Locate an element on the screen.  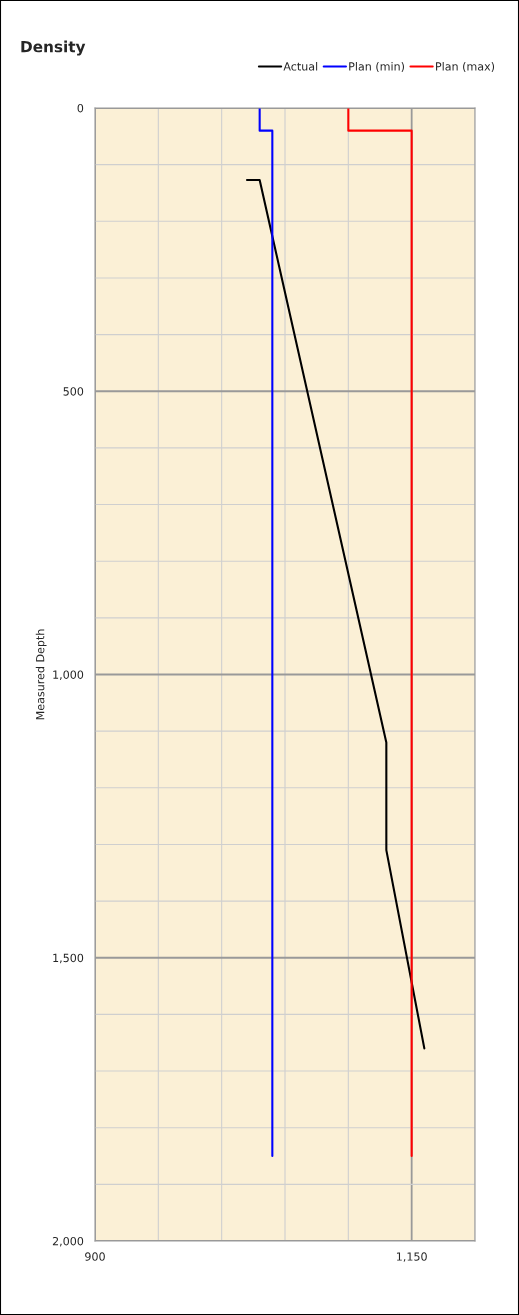
legend-label: Plan (max) is located at coordinates (465, 67).